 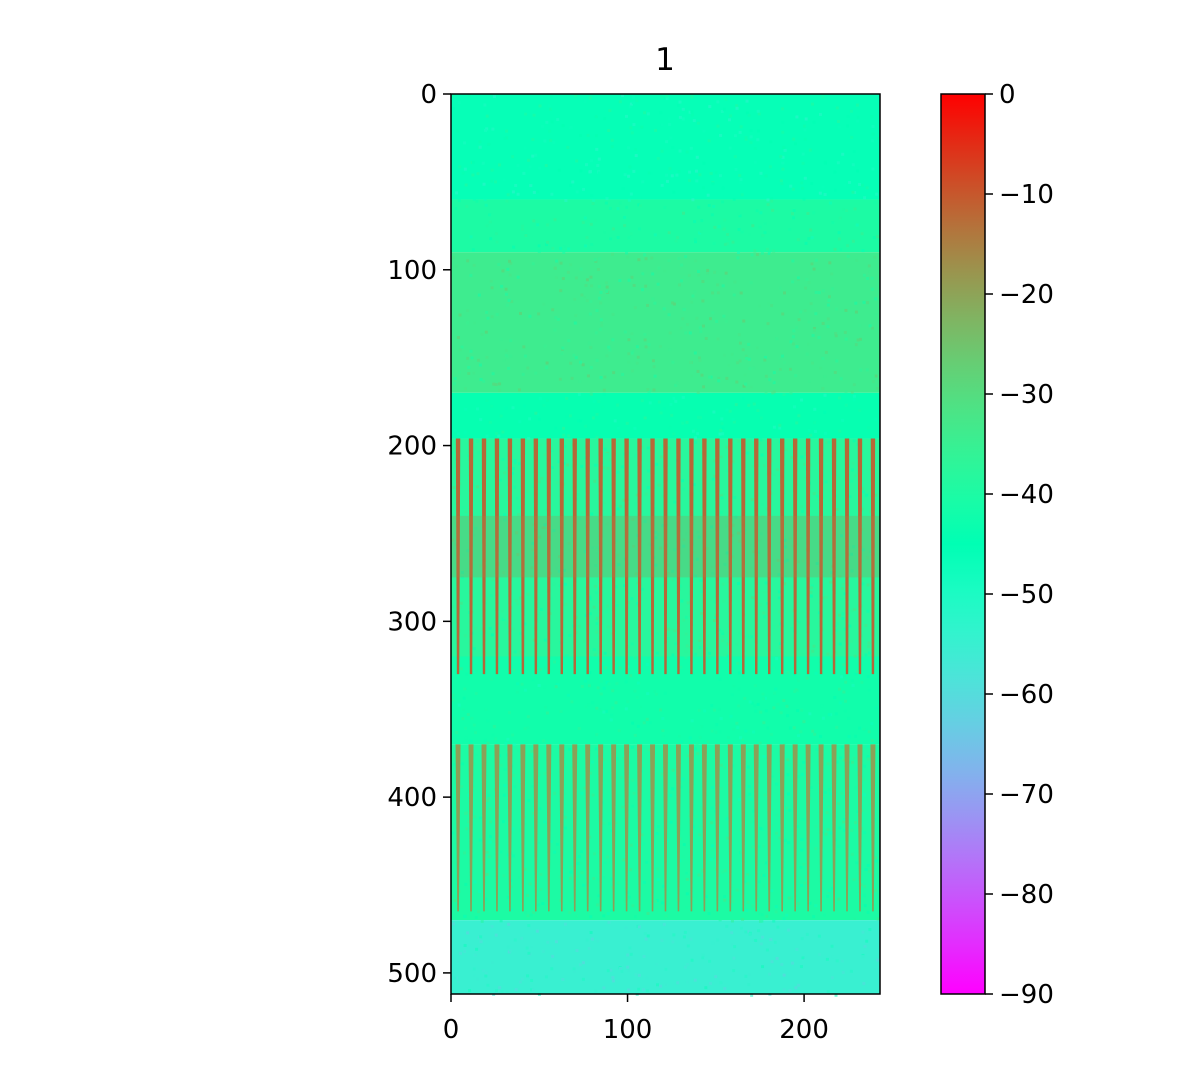 What do you see at coordinates (665, 60) in the screenshot?
I see `chart-title: 1` at bounding box center [665, 60].